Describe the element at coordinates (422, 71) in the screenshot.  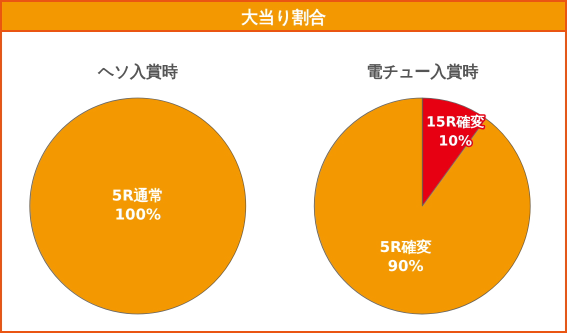
I see `chart-title: 電チュー入賞時` at that location.